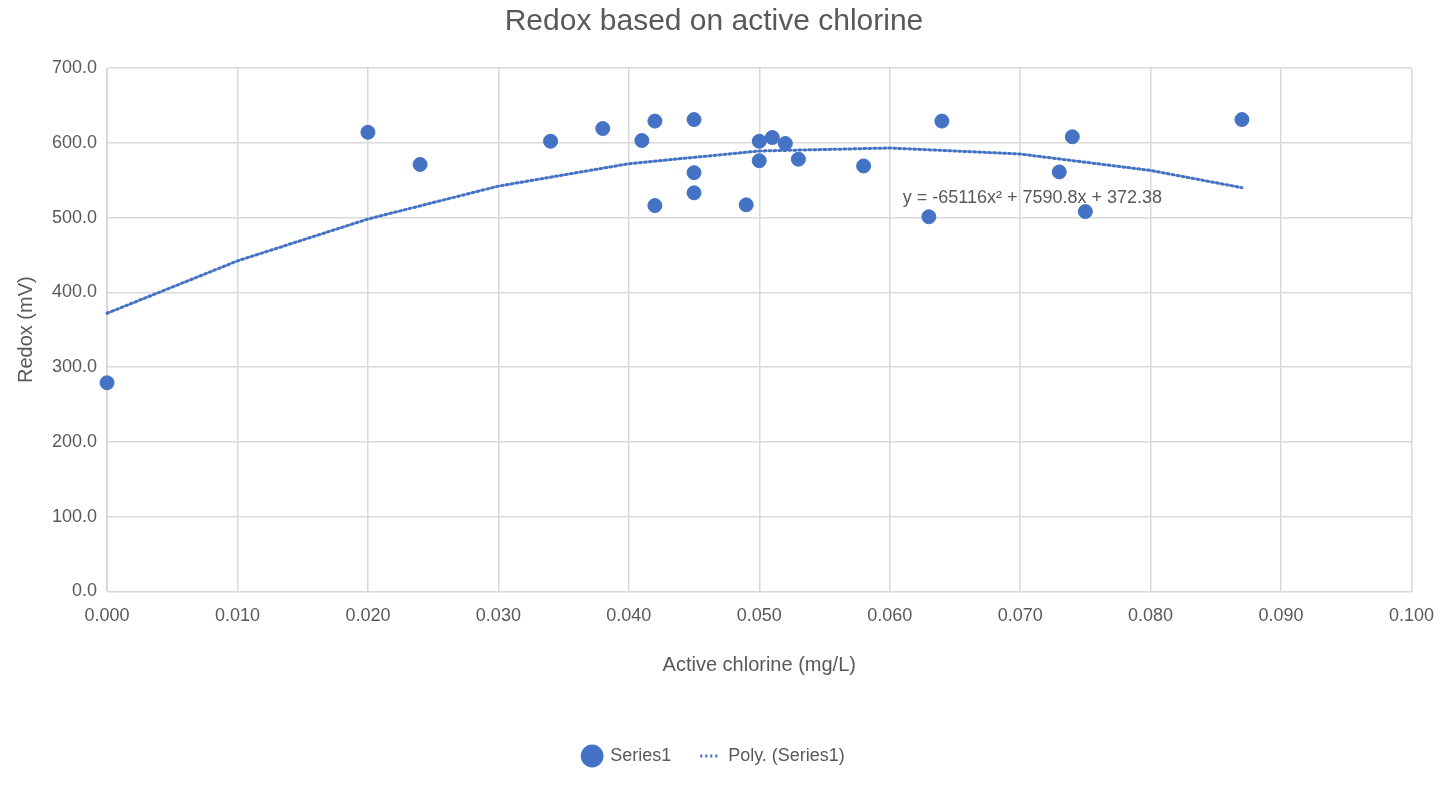 The height and width of the screenshot is (785, 1448). What do you see at coordinates (641, 754) in the screenshot?
I see `legend-label: Series1` at bounding box center [641, 754].